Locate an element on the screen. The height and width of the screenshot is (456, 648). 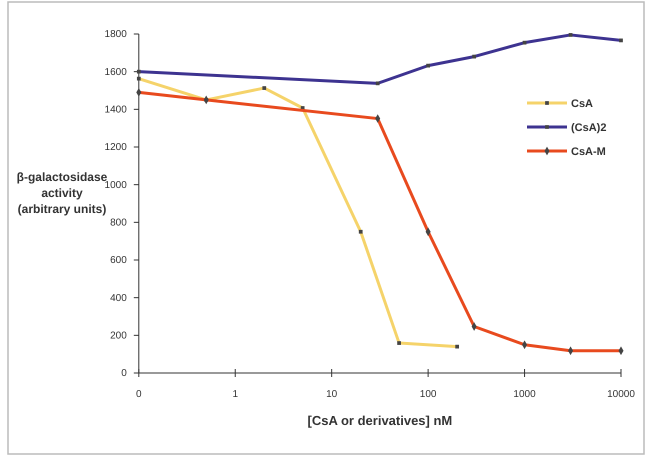
y-tick-label: 600 is located at coordinates (119, 260).